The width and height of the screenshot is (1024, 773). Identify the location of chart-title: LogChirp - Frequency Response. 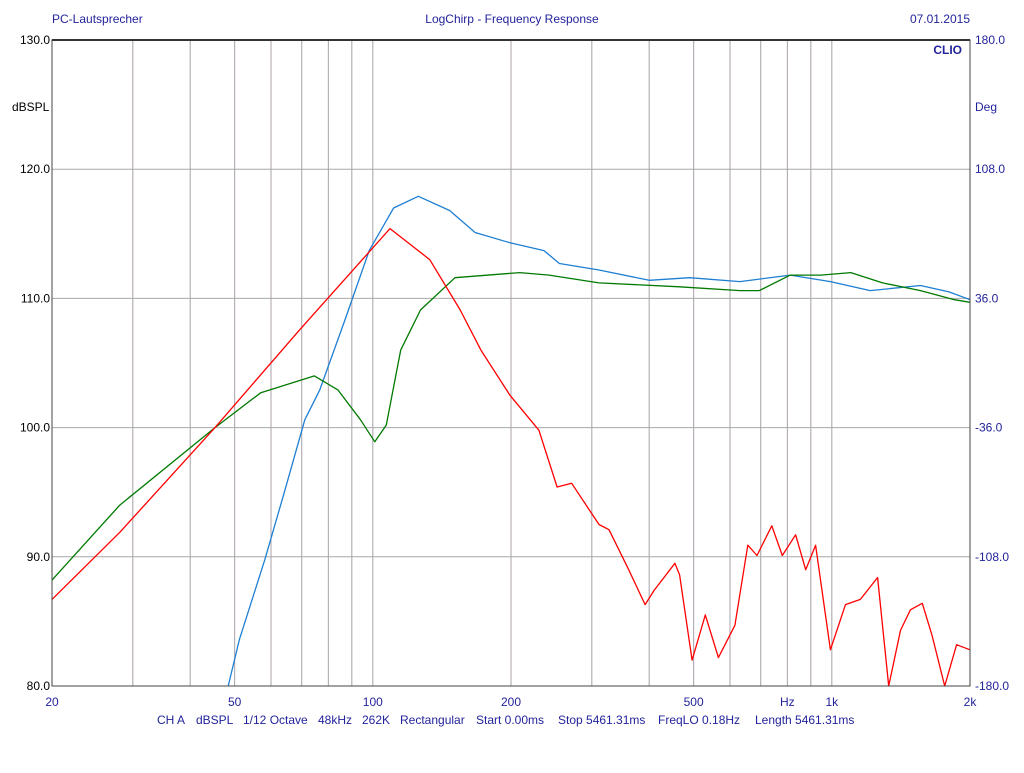
(512, 19).